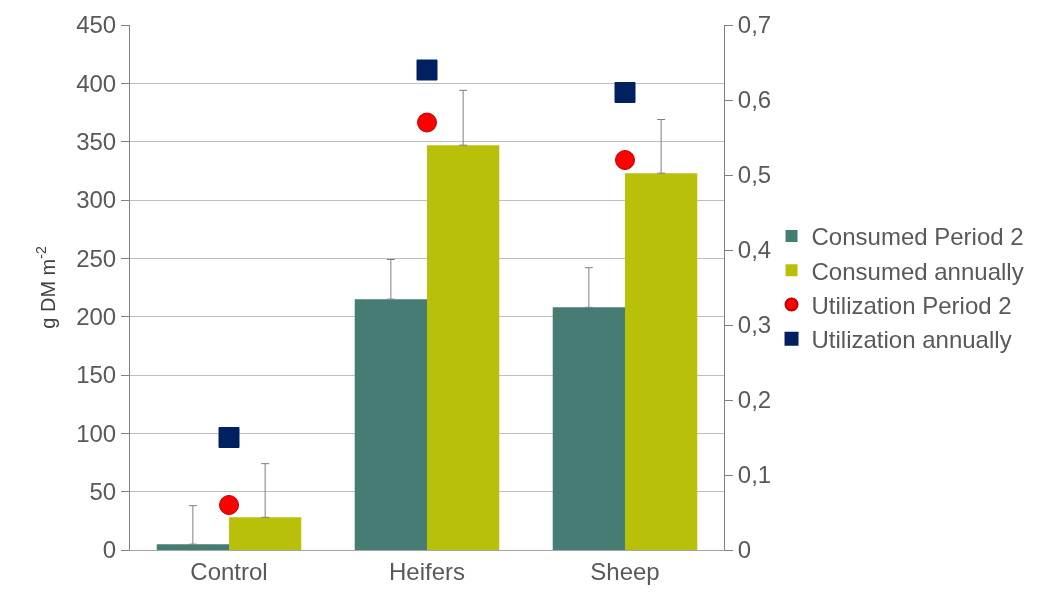 The width and height of the screenshot is (1054, 600). What do you see at coordinates (96, 25) in the screenshot?
I see `y-tick-label: 450` at bounding box center [96, 25].